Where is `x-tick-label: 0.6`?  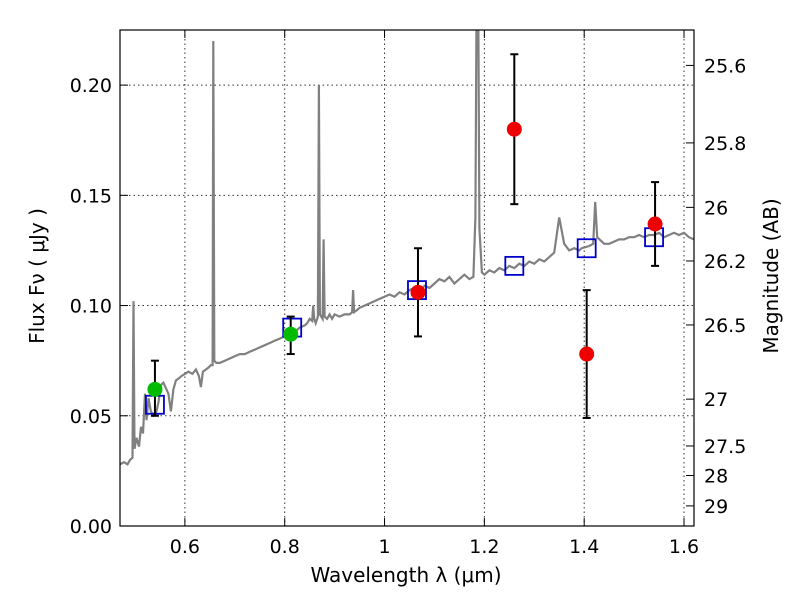 x-tick-label: 0.6 is located at coordinates (185, 547).